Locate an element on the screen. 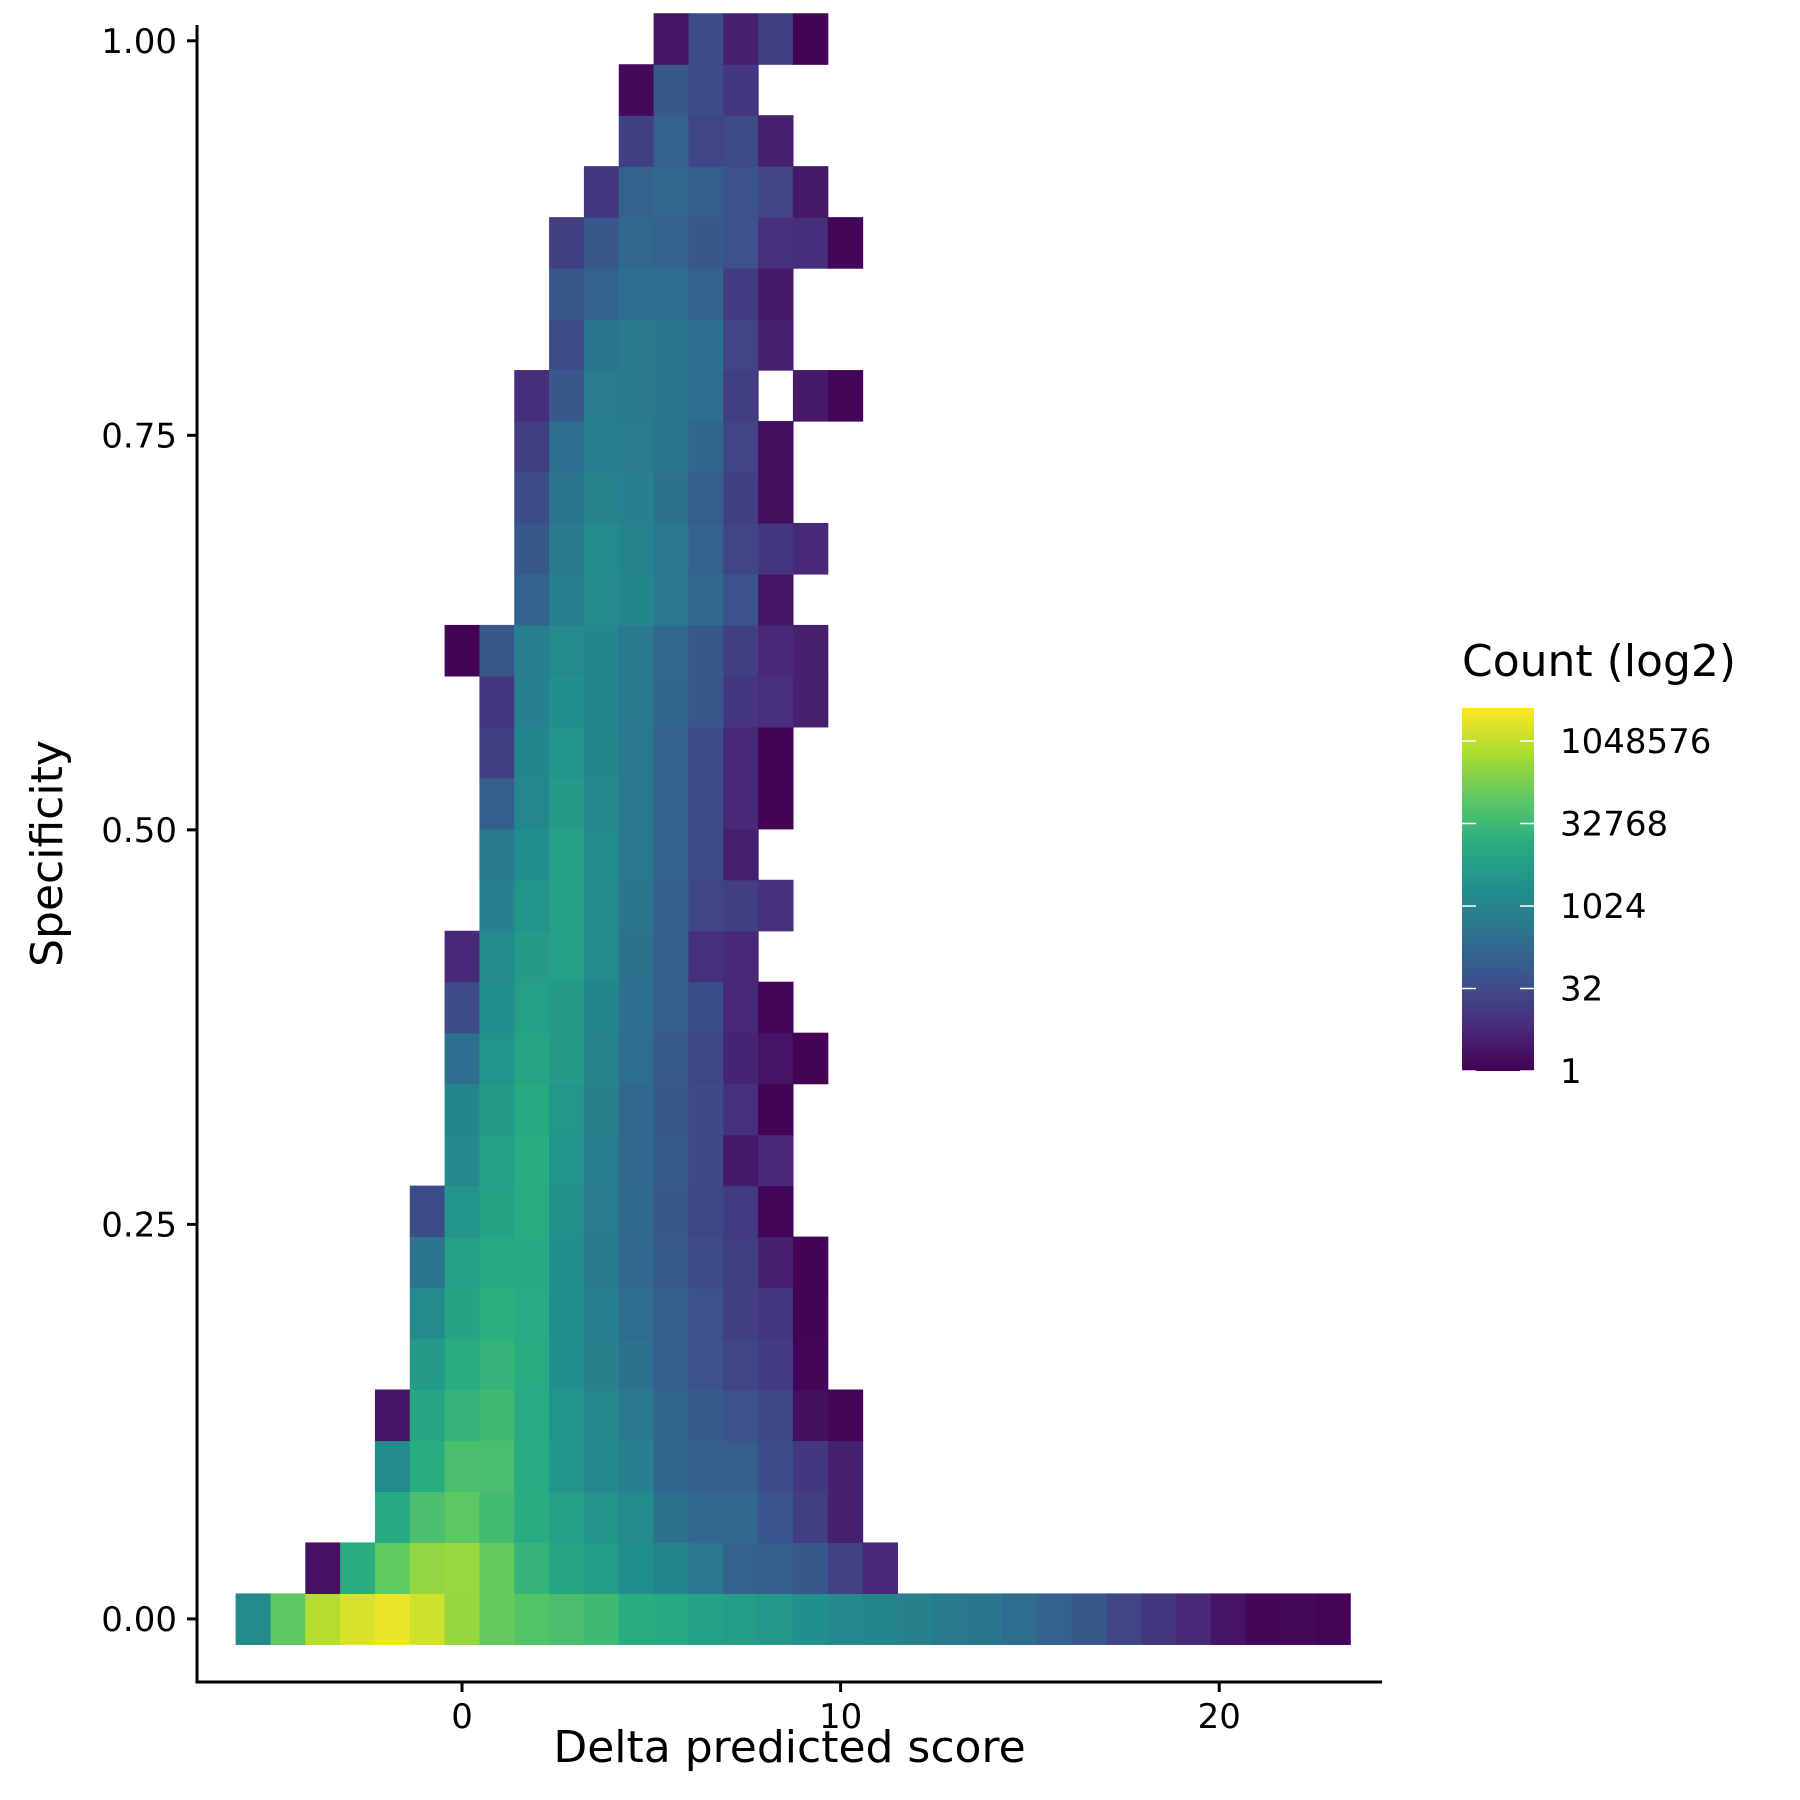 This screenshot has height=1800, width=1800. y-tick-label: 0.75 is located at coordinates (139, 436).